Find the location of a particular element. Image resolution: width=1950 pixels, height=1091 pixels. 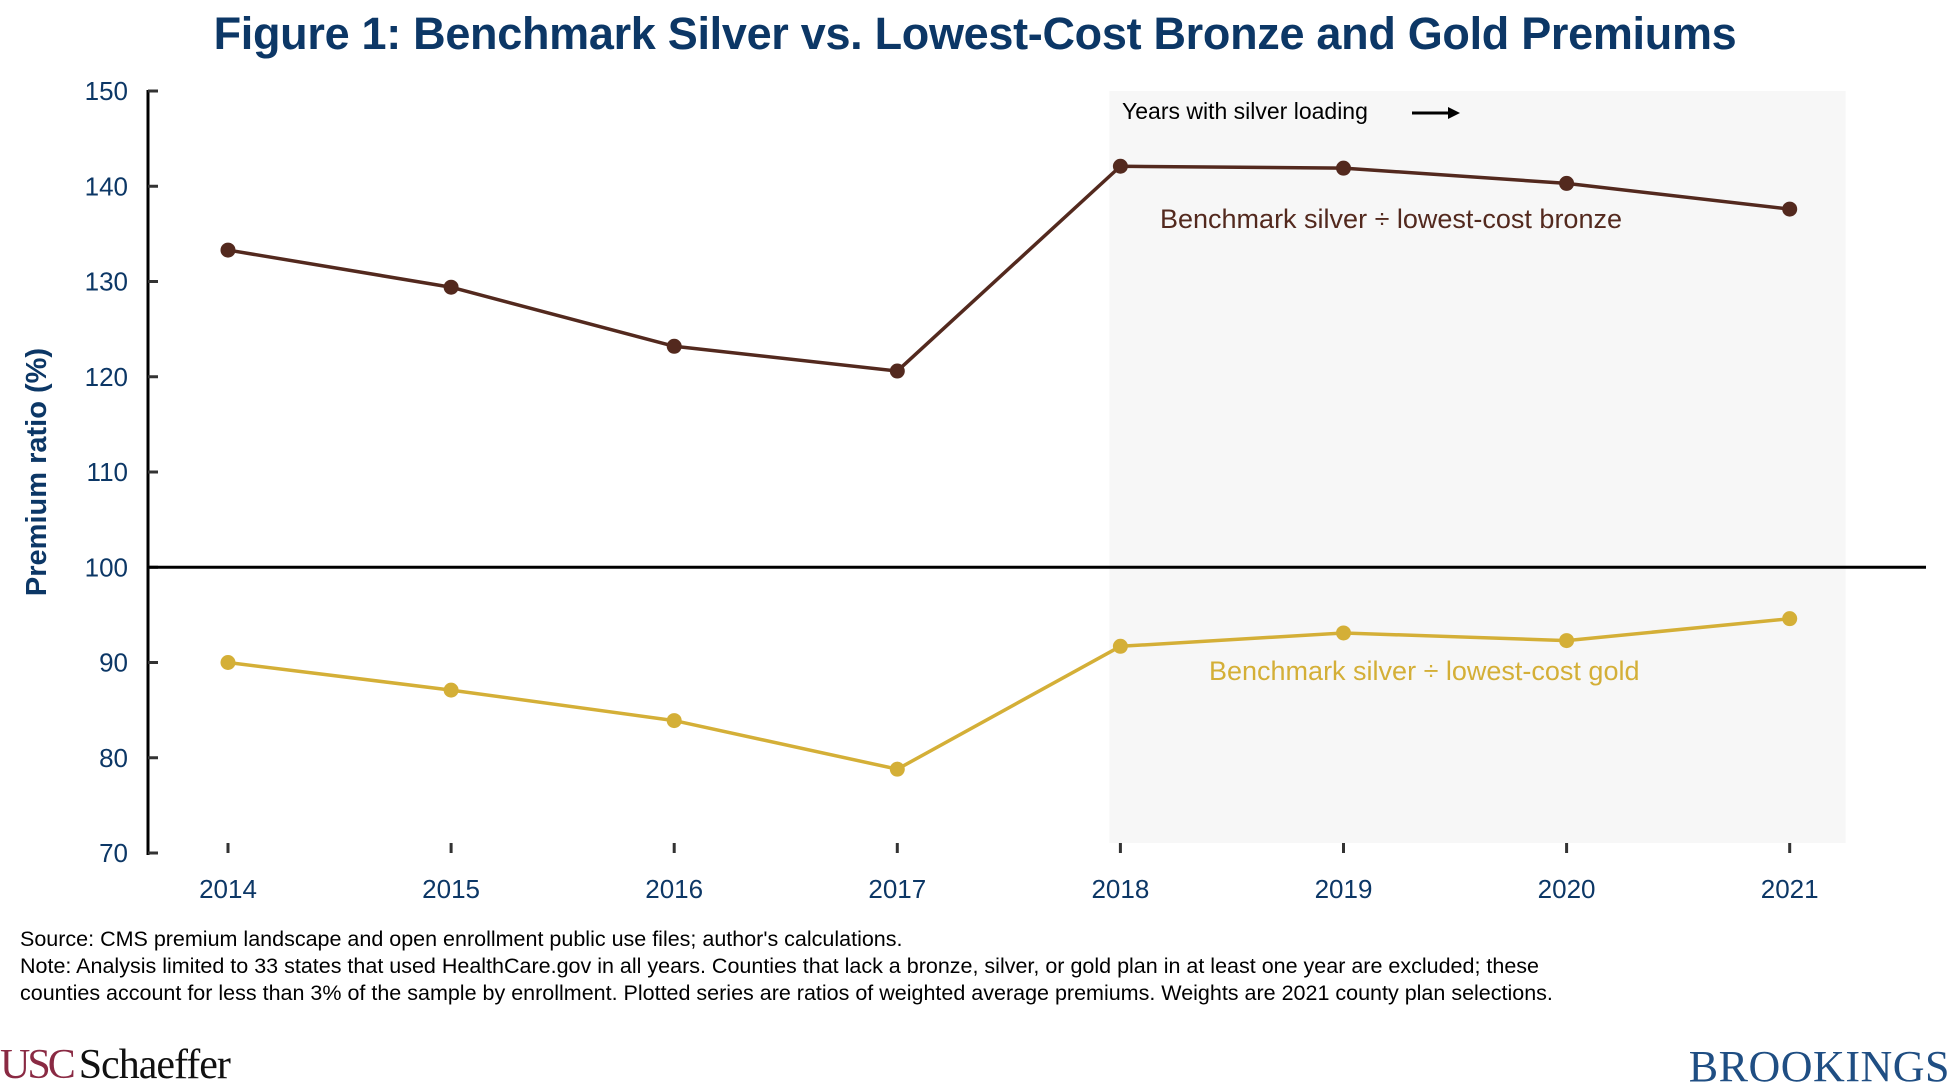

y-tick-label: 70 is located at coordinates (113, 853).